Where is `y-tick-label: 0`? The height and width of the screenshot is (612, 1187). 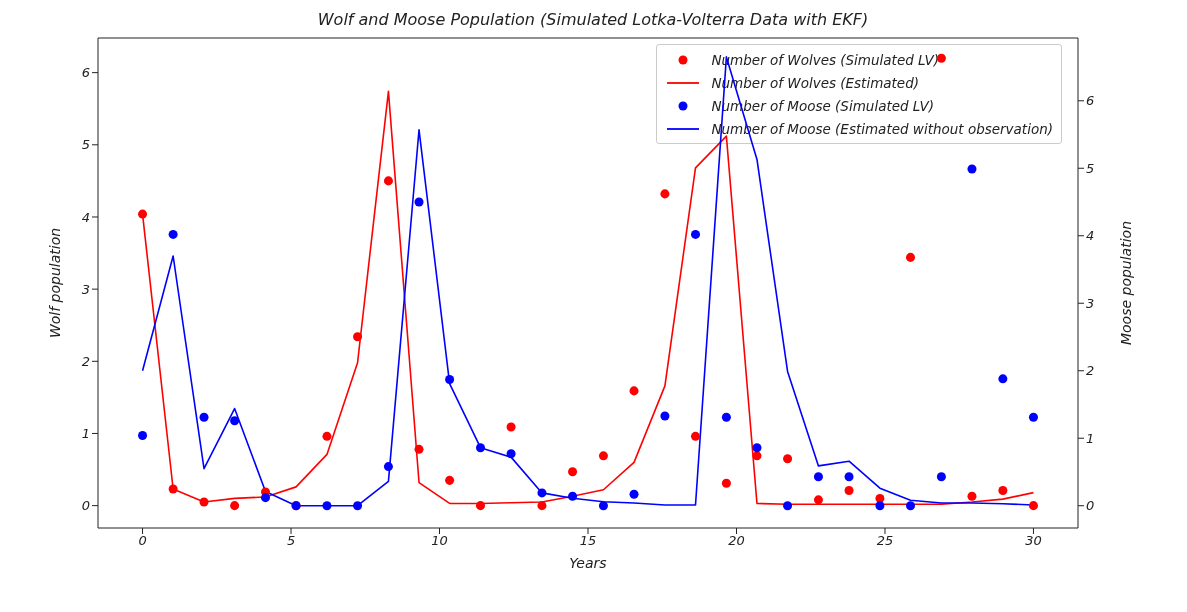
y-tick-label: 0 is located at coordinates (85, 506).